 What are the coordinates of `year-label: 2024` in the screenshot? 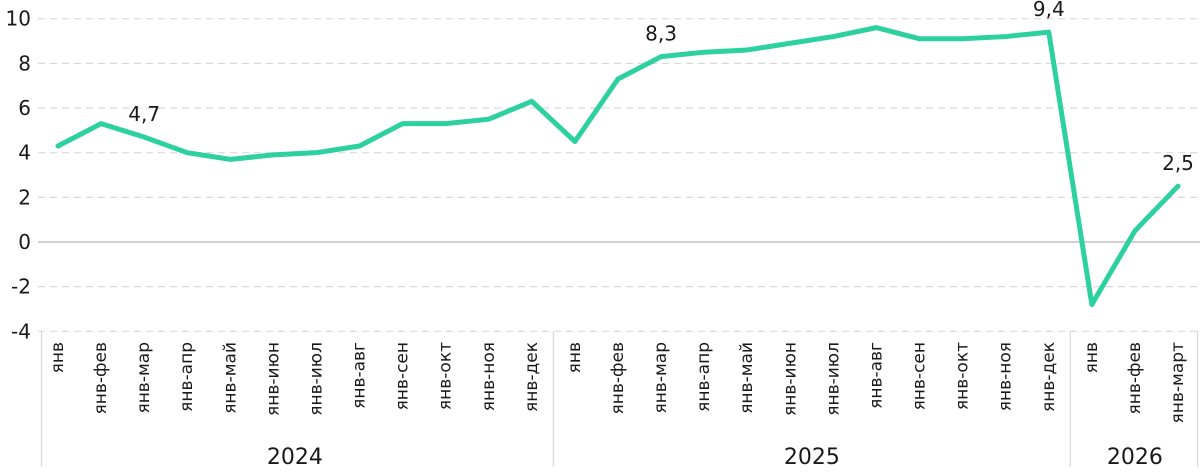 It's located at (295, 457).